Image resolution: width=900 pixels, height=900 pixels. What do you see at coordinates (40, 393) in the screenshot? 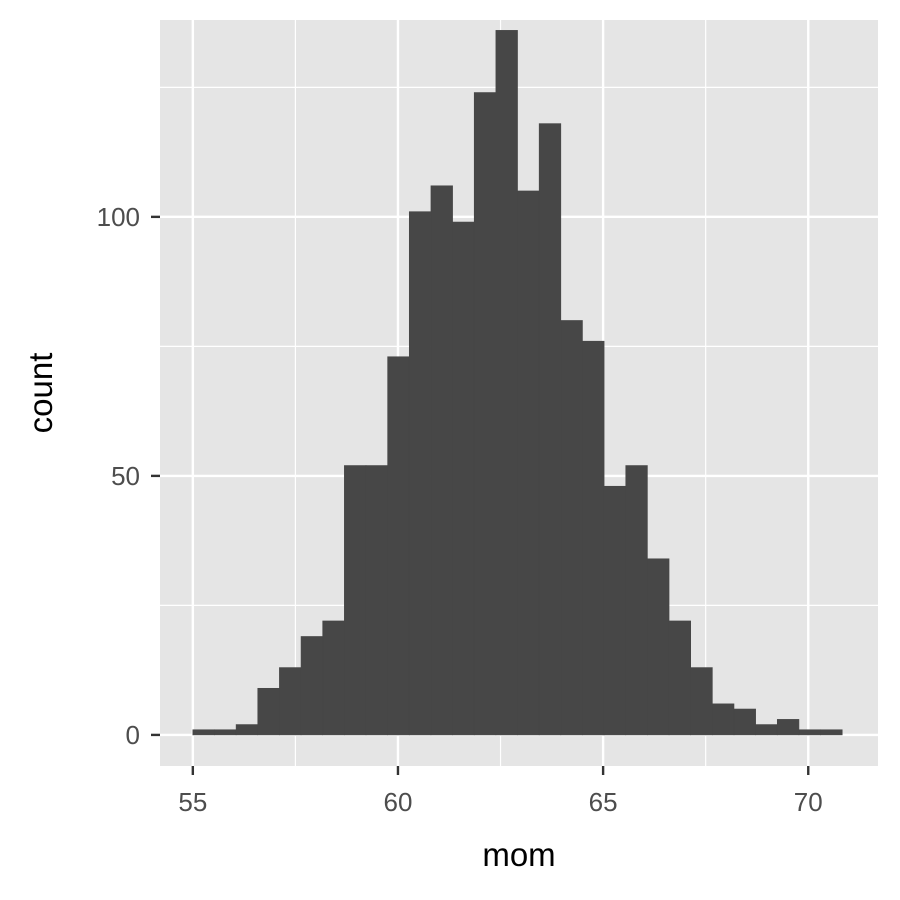
I see `y-axis-title: count` at bounding box center [40, 393].